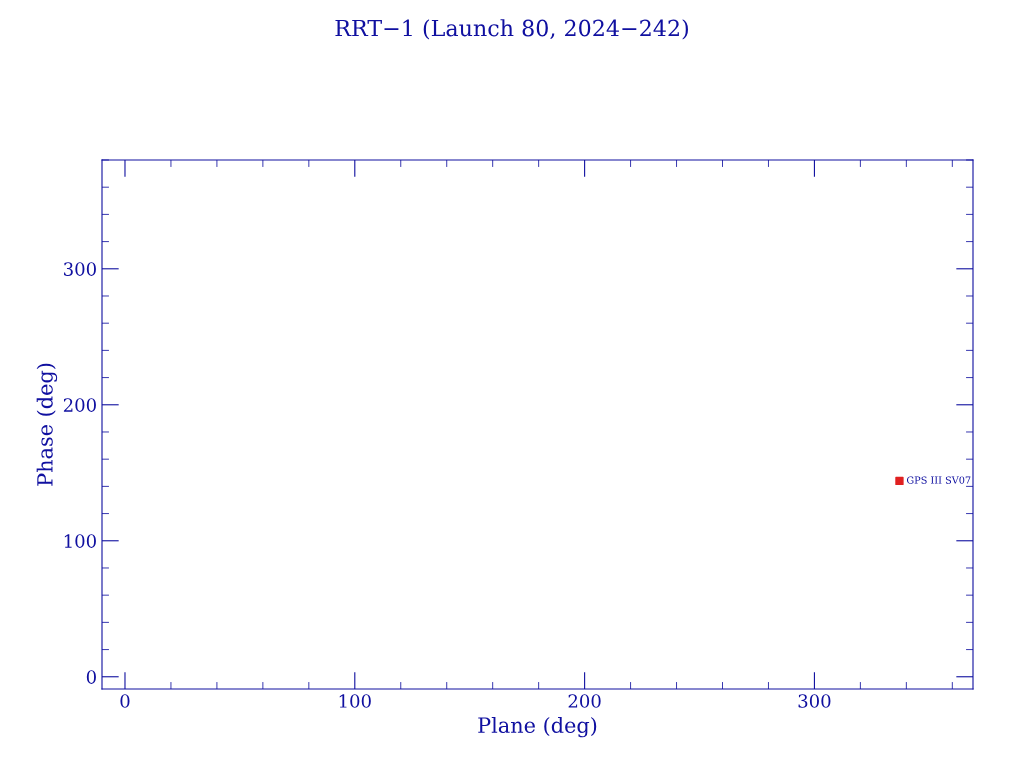 The width and height of the screenshot is (1024, 768). Describe the element at coordinates (47, 424) in the screenshot. I see `y-axis-title: Phase (deg)` at that location.